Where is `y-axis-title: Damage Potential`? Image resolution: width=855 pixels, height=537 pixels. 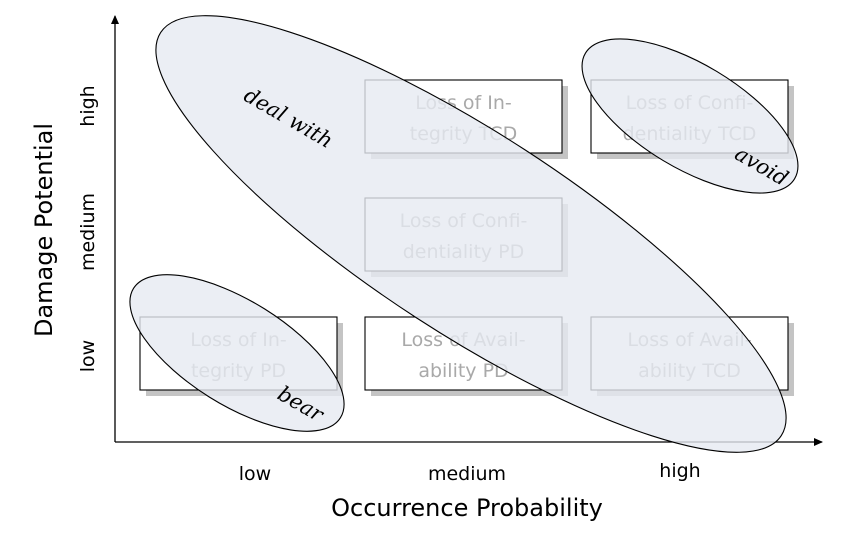 y-axis-title: Damage Potential is located at coordinates (44, 230).